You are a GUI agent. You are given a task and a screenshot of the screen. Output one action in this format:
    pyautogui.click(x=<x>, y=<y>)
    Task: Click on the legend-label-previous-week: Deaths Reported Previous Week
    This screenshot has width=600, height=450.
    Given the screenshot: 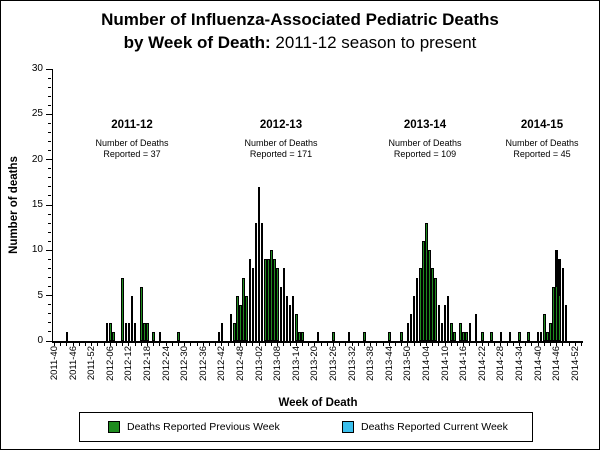 What is the action you would take?
    pyautogui.click(x=203, y=427)
    